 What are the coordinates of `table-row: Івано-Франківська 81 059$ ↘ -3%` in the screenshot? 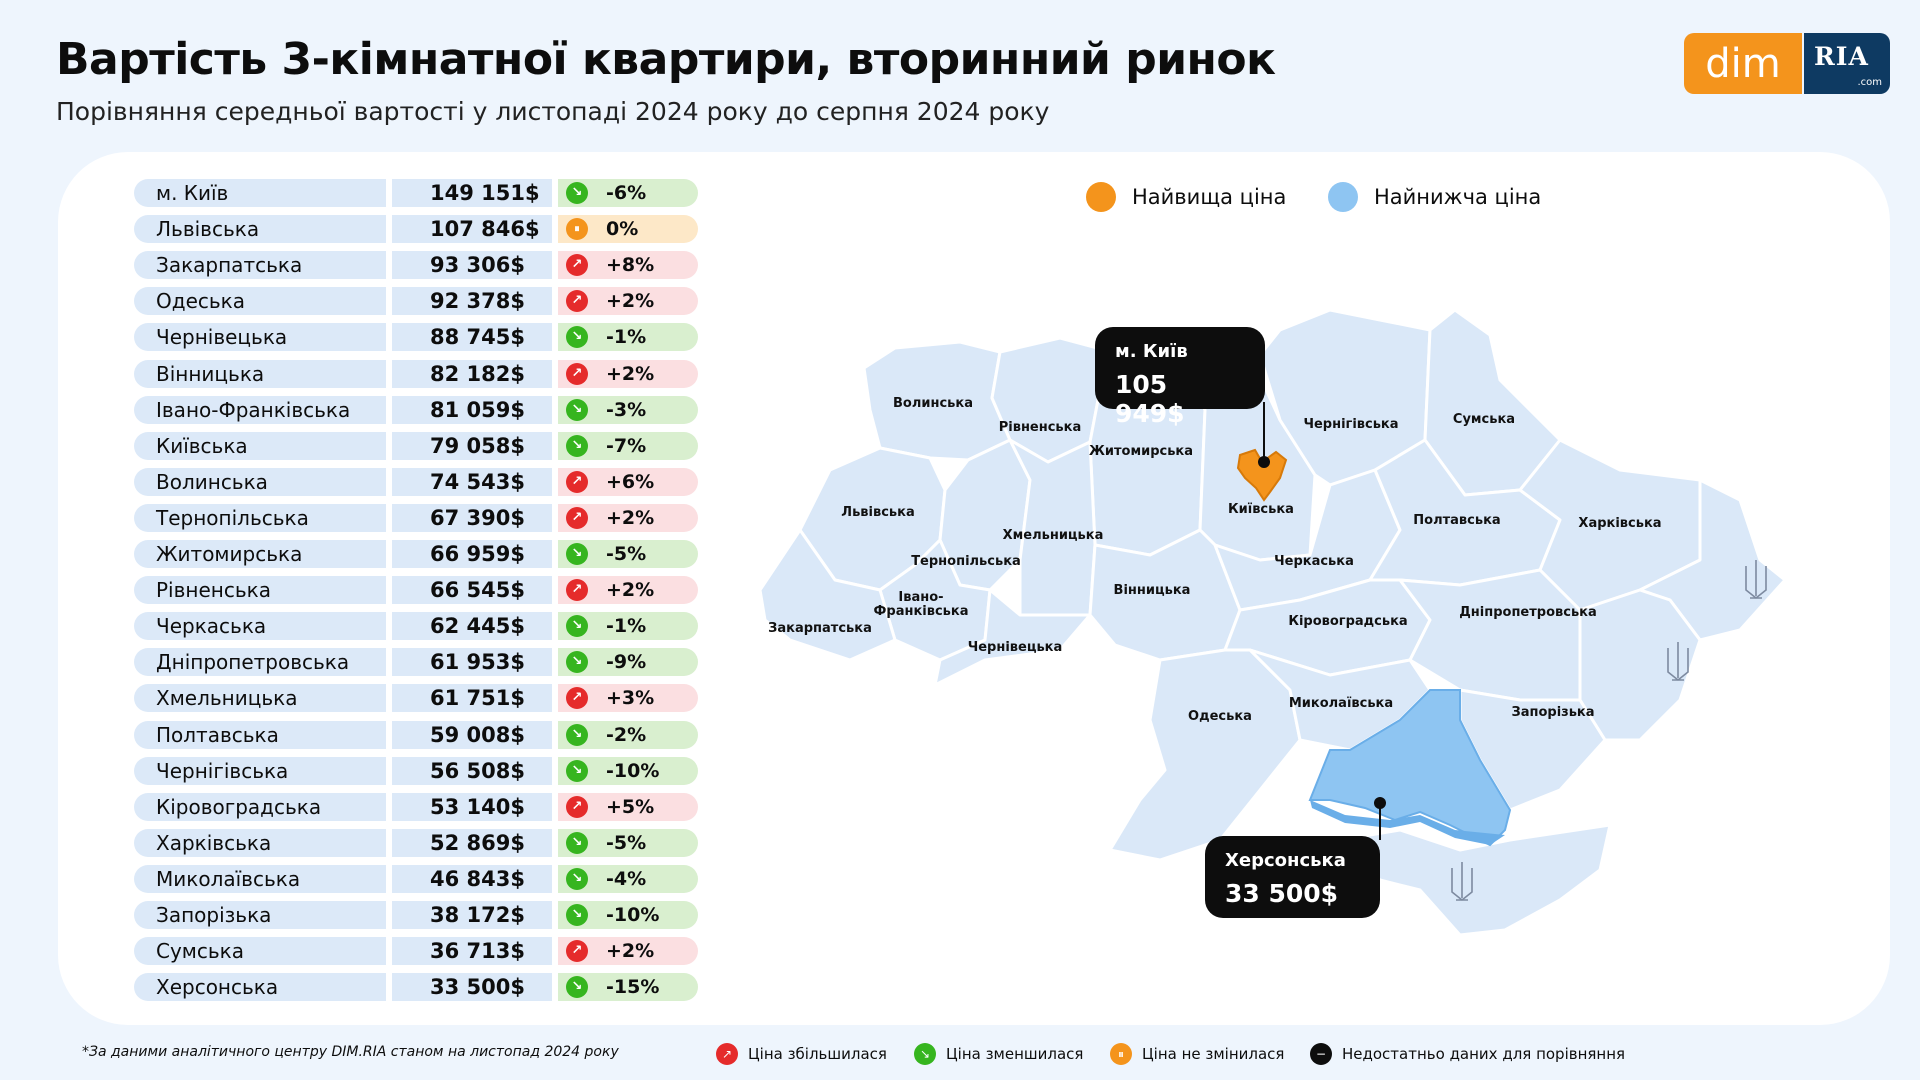 It's located at (416, 409).